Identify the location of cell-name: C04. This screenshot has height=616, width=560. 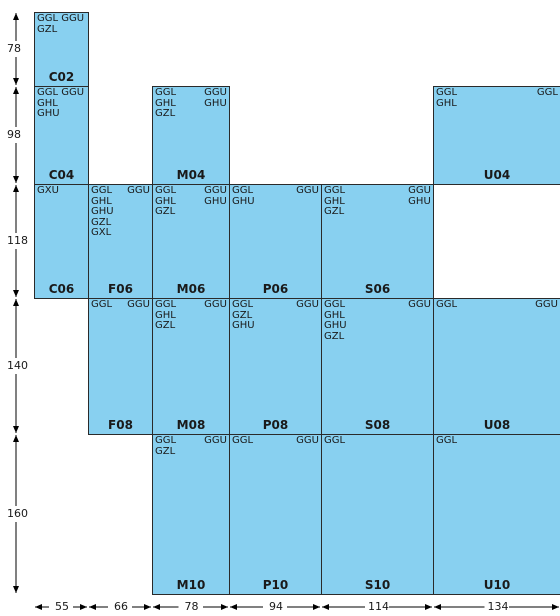
(61, 175).